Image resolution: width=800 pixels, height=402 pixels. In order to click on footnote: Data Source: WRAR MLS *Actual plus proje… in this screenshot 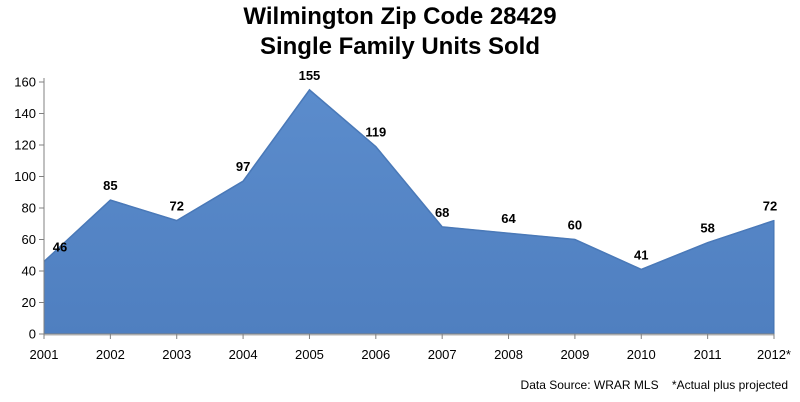, I will do `click(654, 385)`.